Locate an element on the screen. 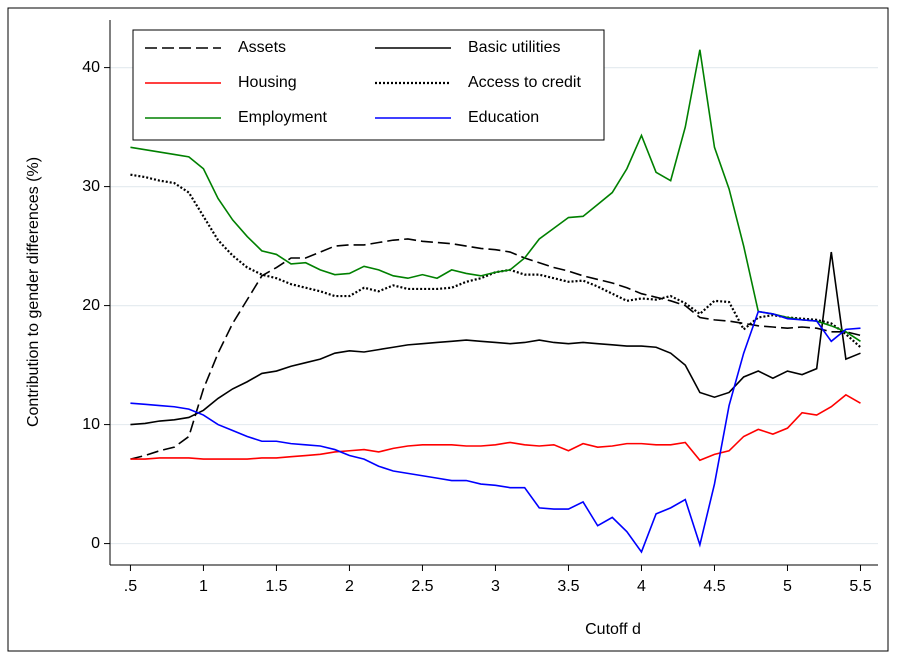 The width and height of the screenshot is (897, 665). y-axis-title: Contribution to gender differences (%) is located at coordinates (33, 292).